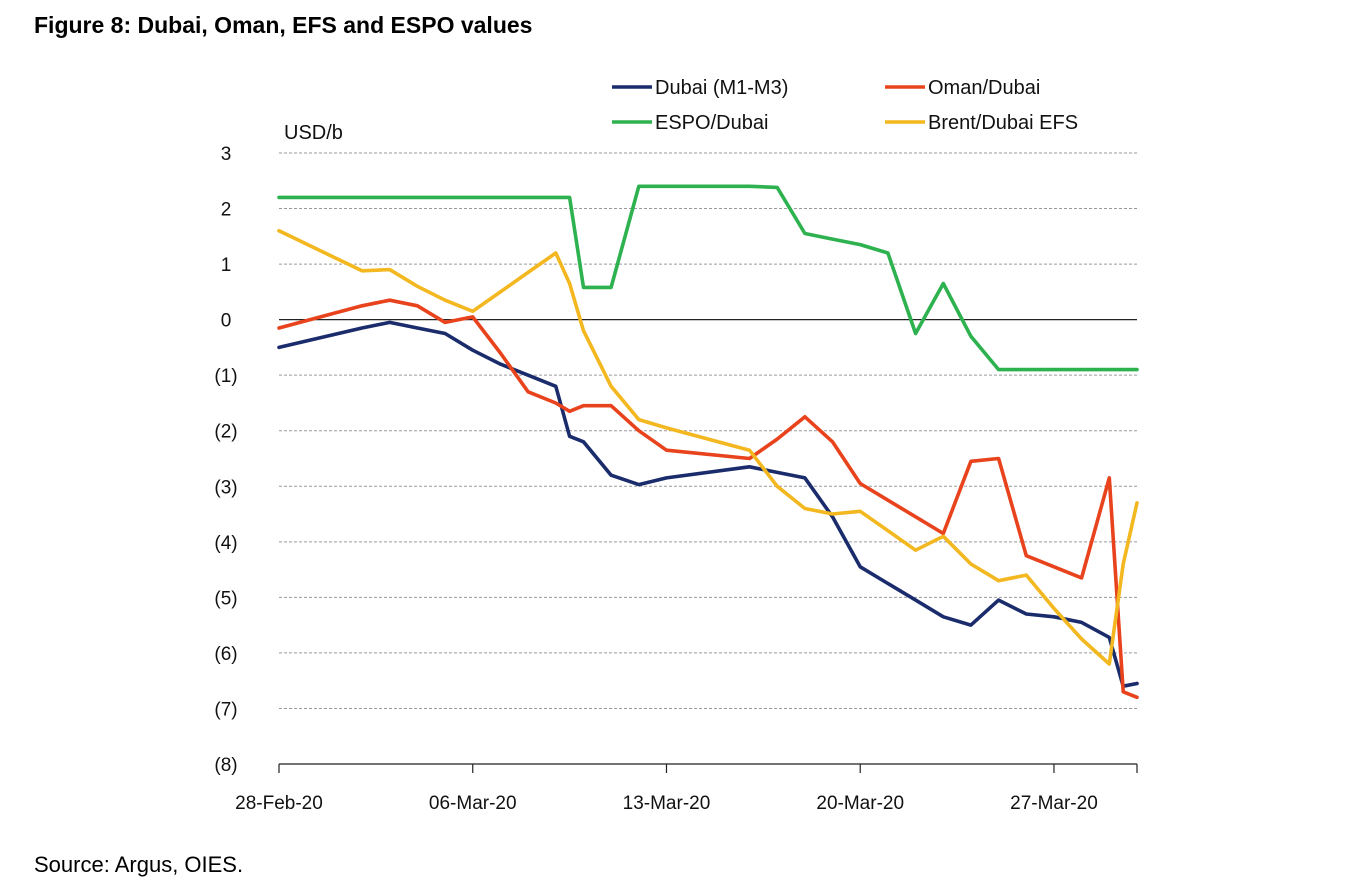 This screenshot has height=888, width=1350. What do you see at coordinates (1003, 123) in the screenshot?
I see `legend-label: Brent/Dubai EFS` at bounding box center [1003, 123].